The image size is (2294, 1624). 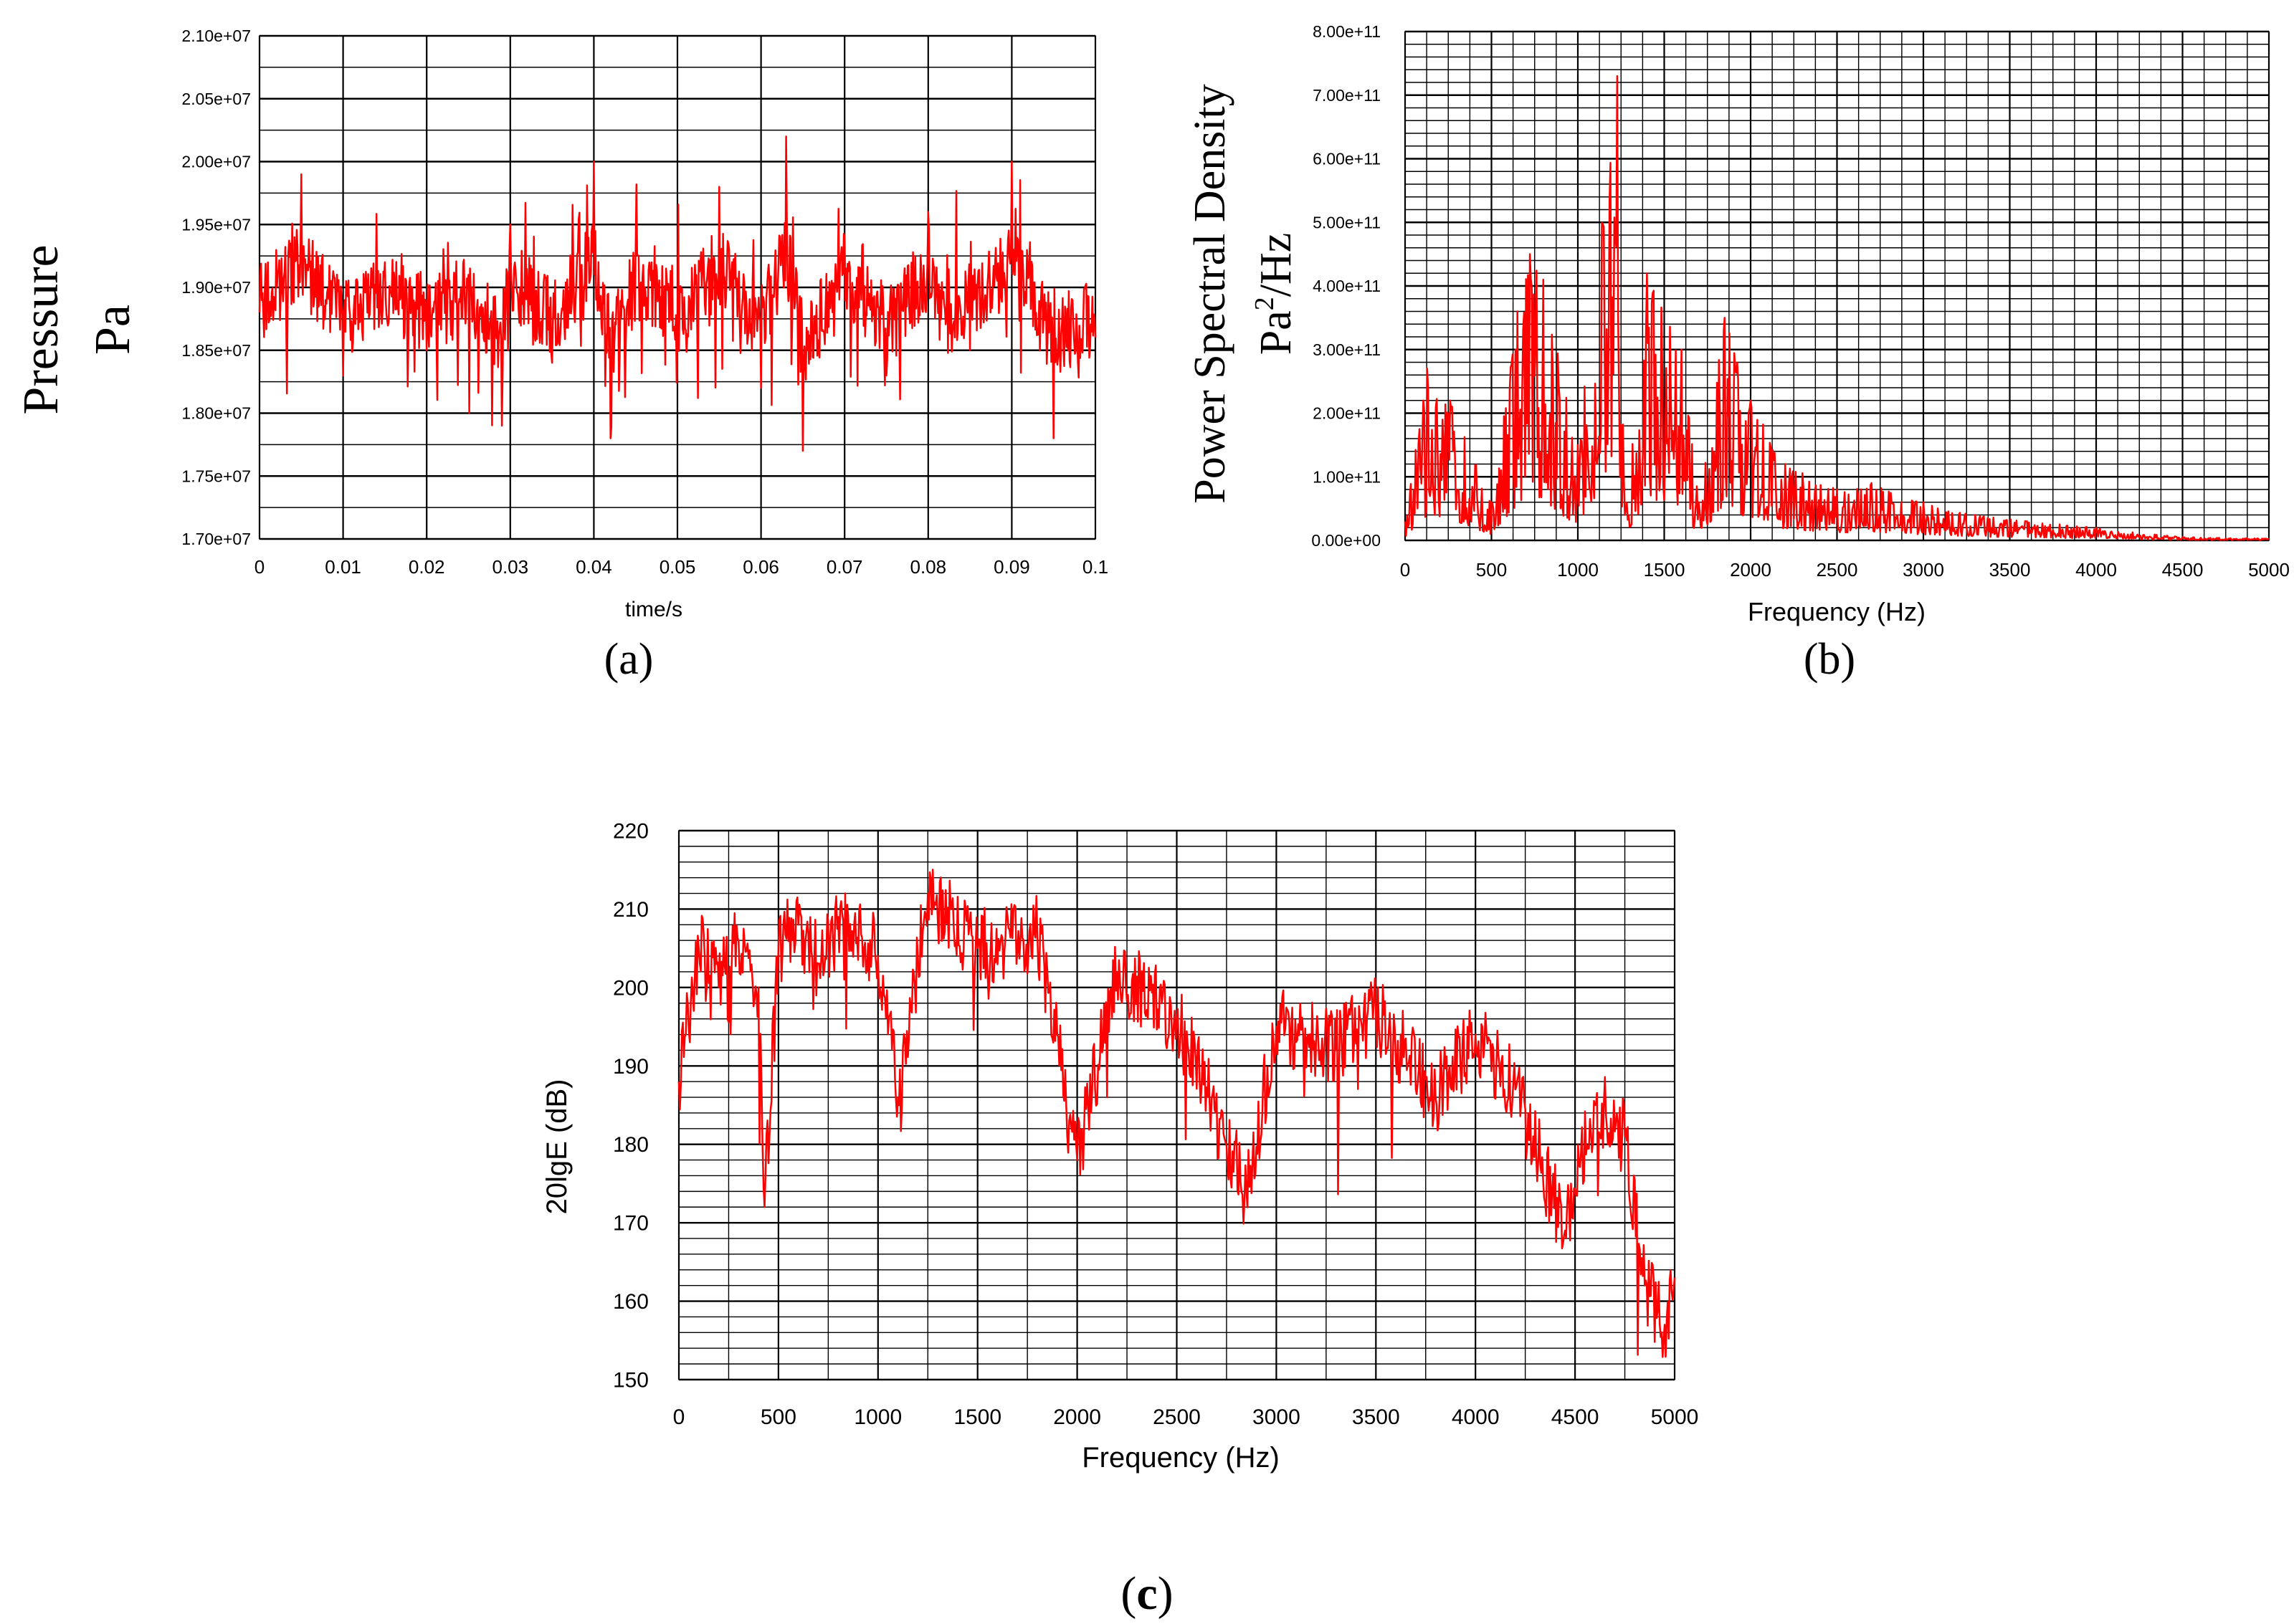 What do you see at coordinates (631, 1145) in the screenshot?
I see `panel-c-y-tick-label: 180` at bounding box center [631, 1145].